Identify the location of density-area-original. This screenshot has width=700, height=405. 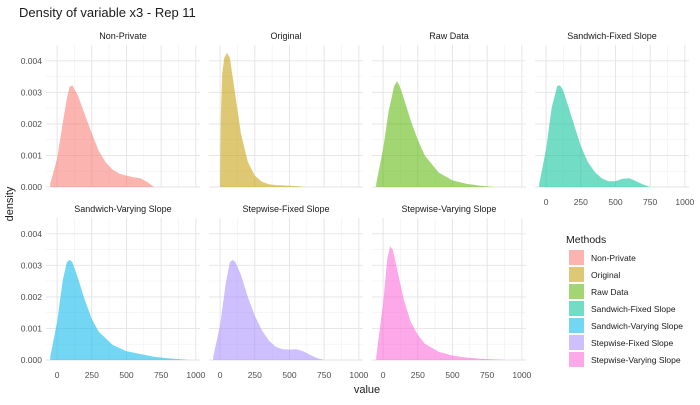
(263, 120).